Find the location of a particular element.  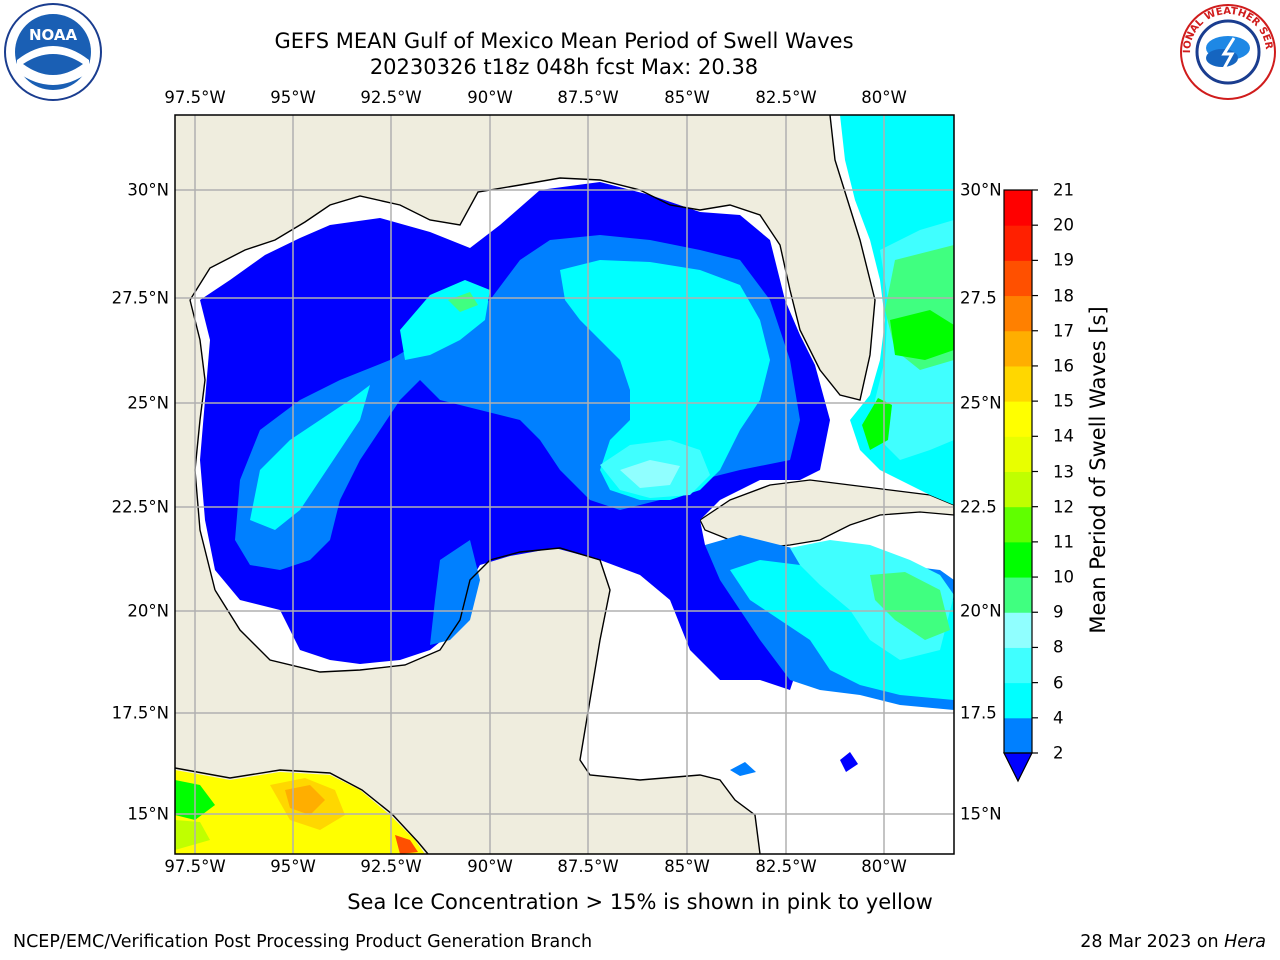

lat-tick-left: 22.5°N is located at coordinates (140, 507).